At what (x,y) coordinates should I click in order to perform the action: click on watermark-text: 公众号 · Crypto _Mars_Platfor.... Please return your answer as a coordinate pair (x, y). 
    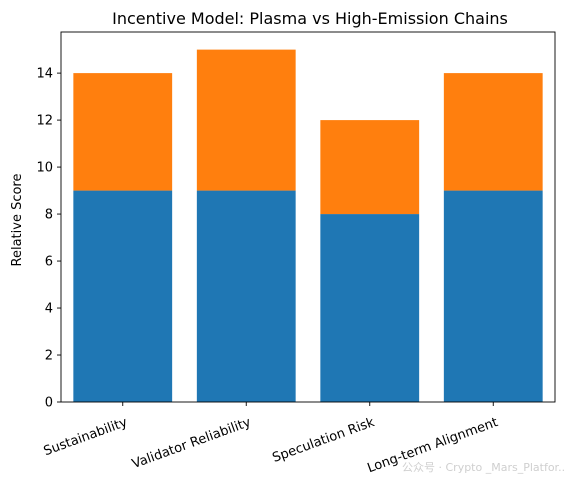
    Looking at the image, I should click on (483, 467).